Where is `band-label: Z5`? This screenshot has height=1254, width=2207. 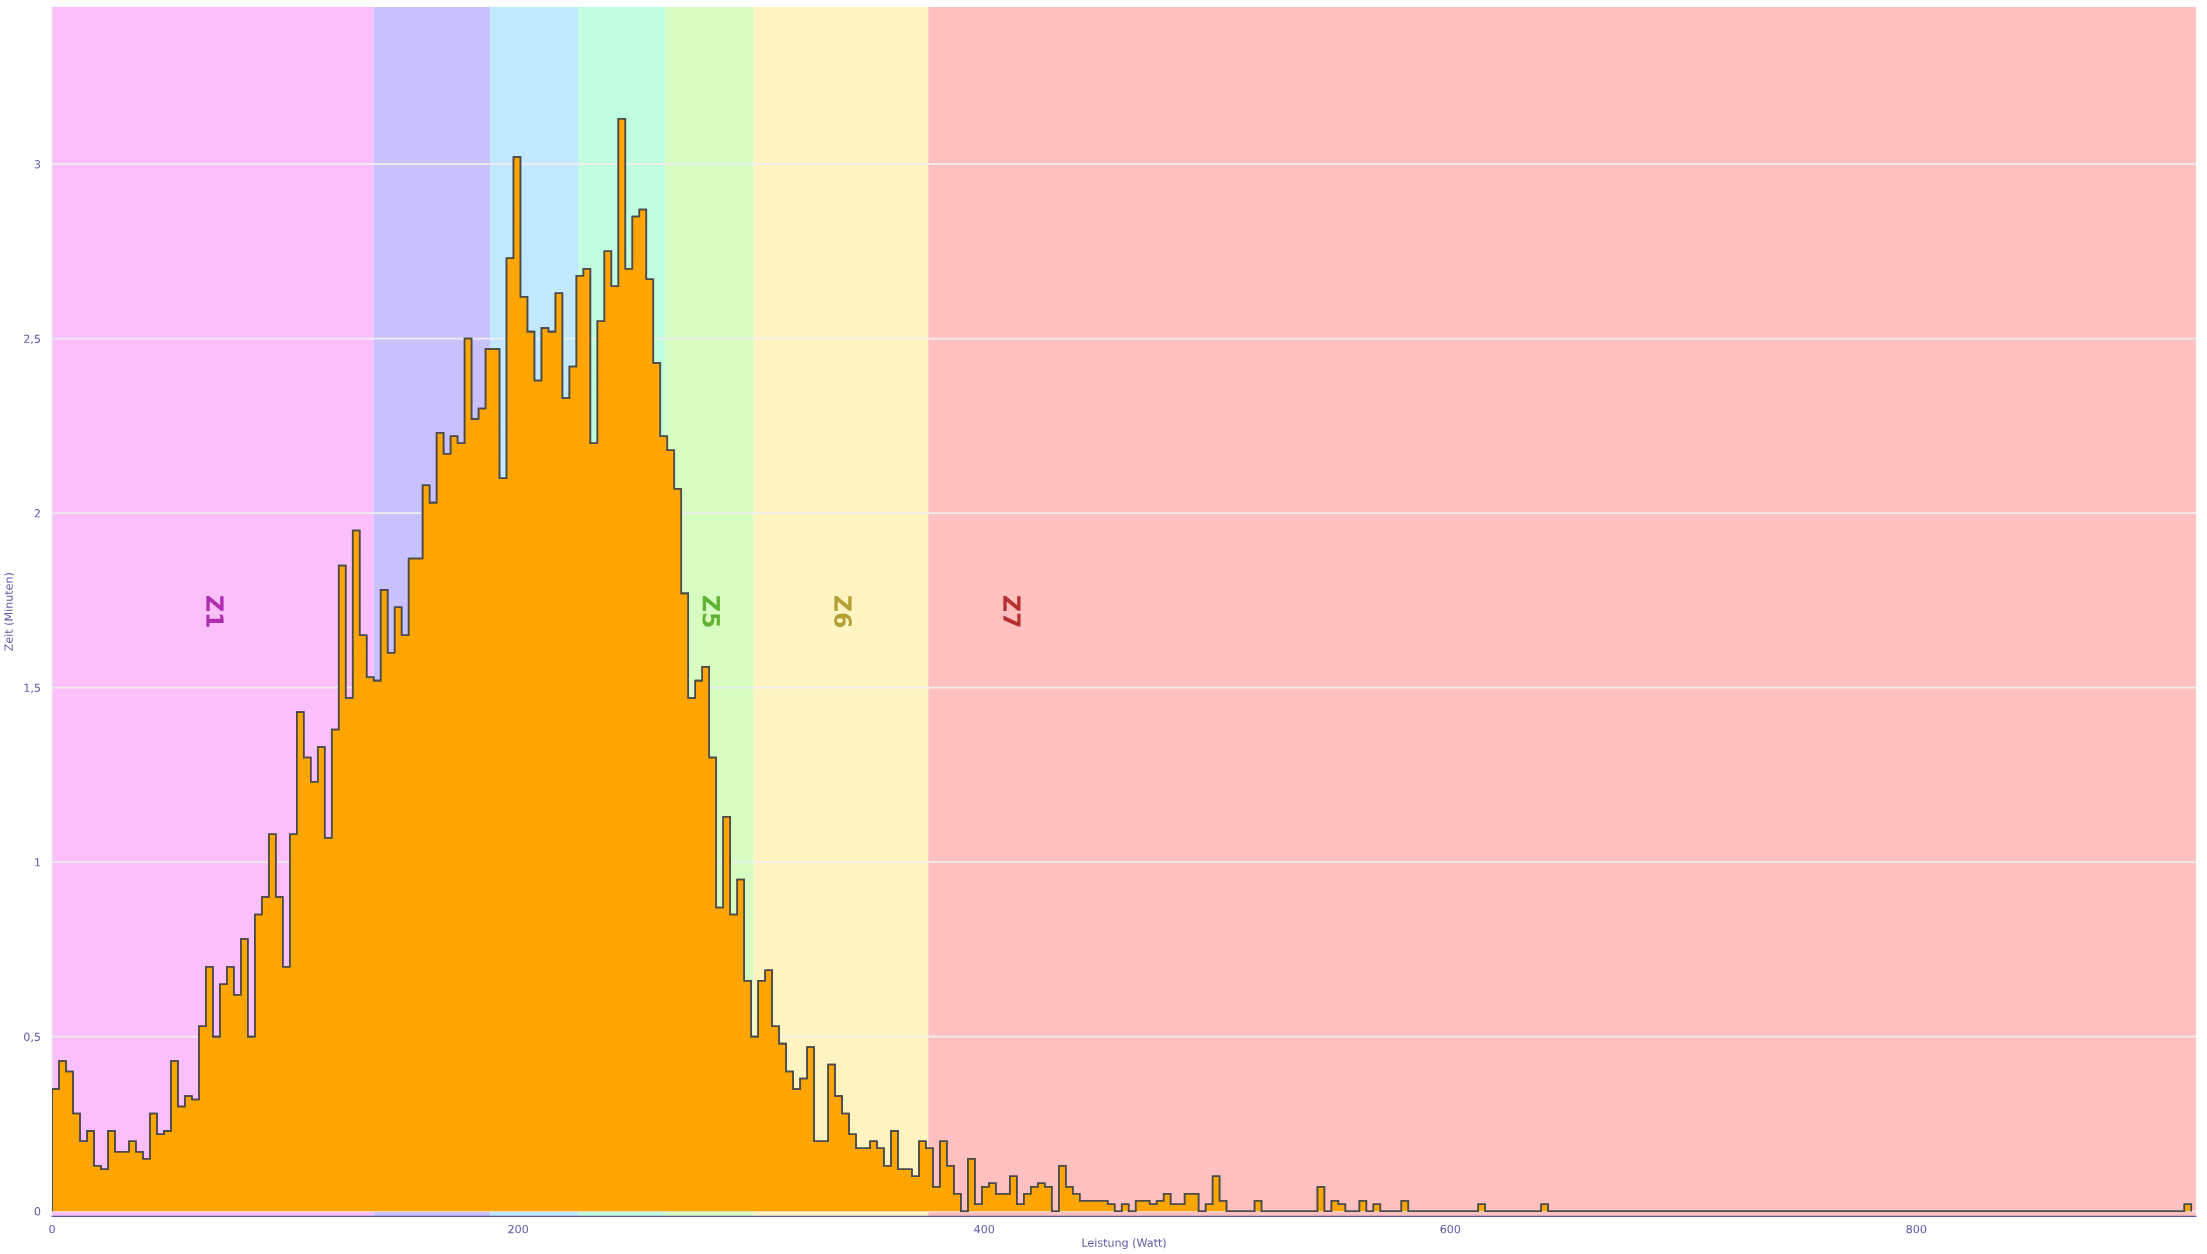 band-label: Z5 is located at coordinates (711, 611).